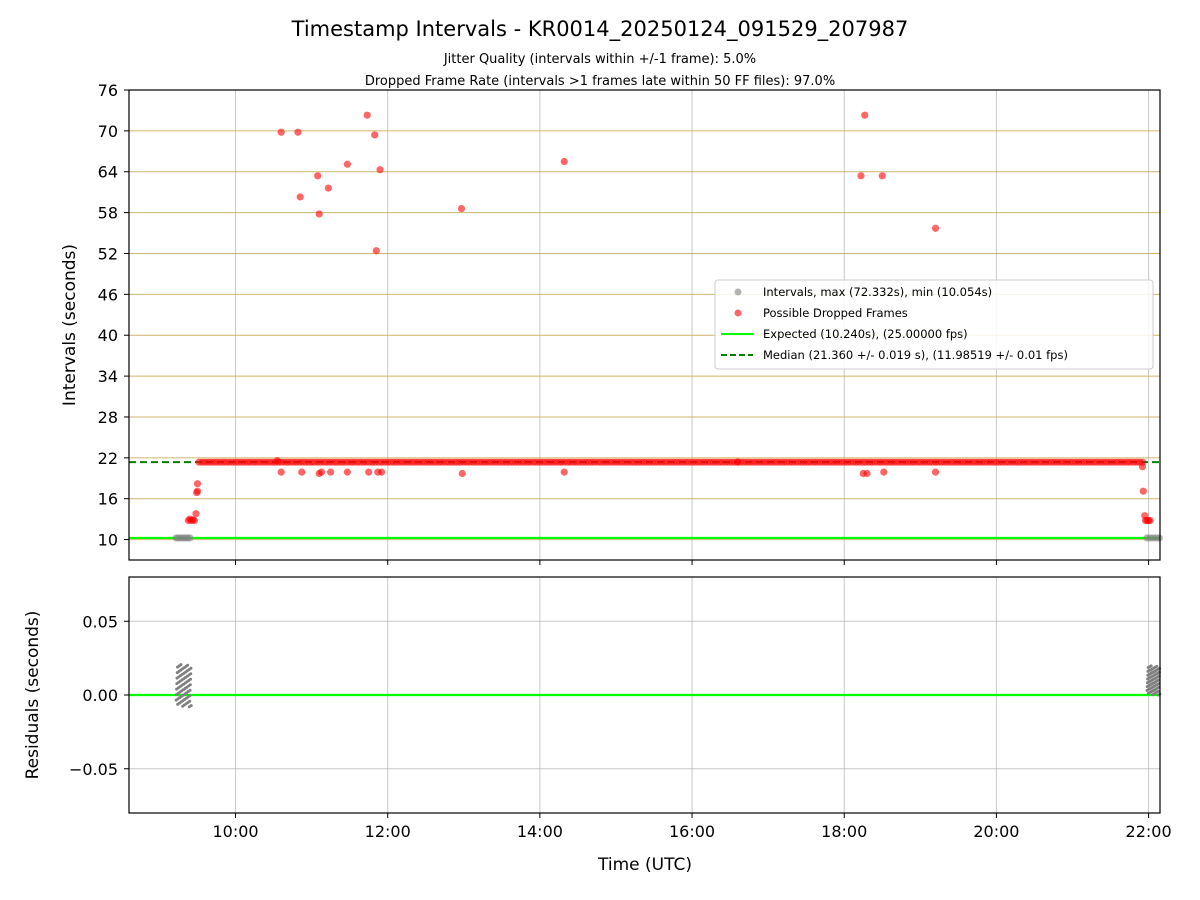 This screenshot has height=900, width=1200. Describe the element at coordinates (70, 325) in the screenshot. I see `intervals-y-axis-label: Intervals (seconds)` at that location.